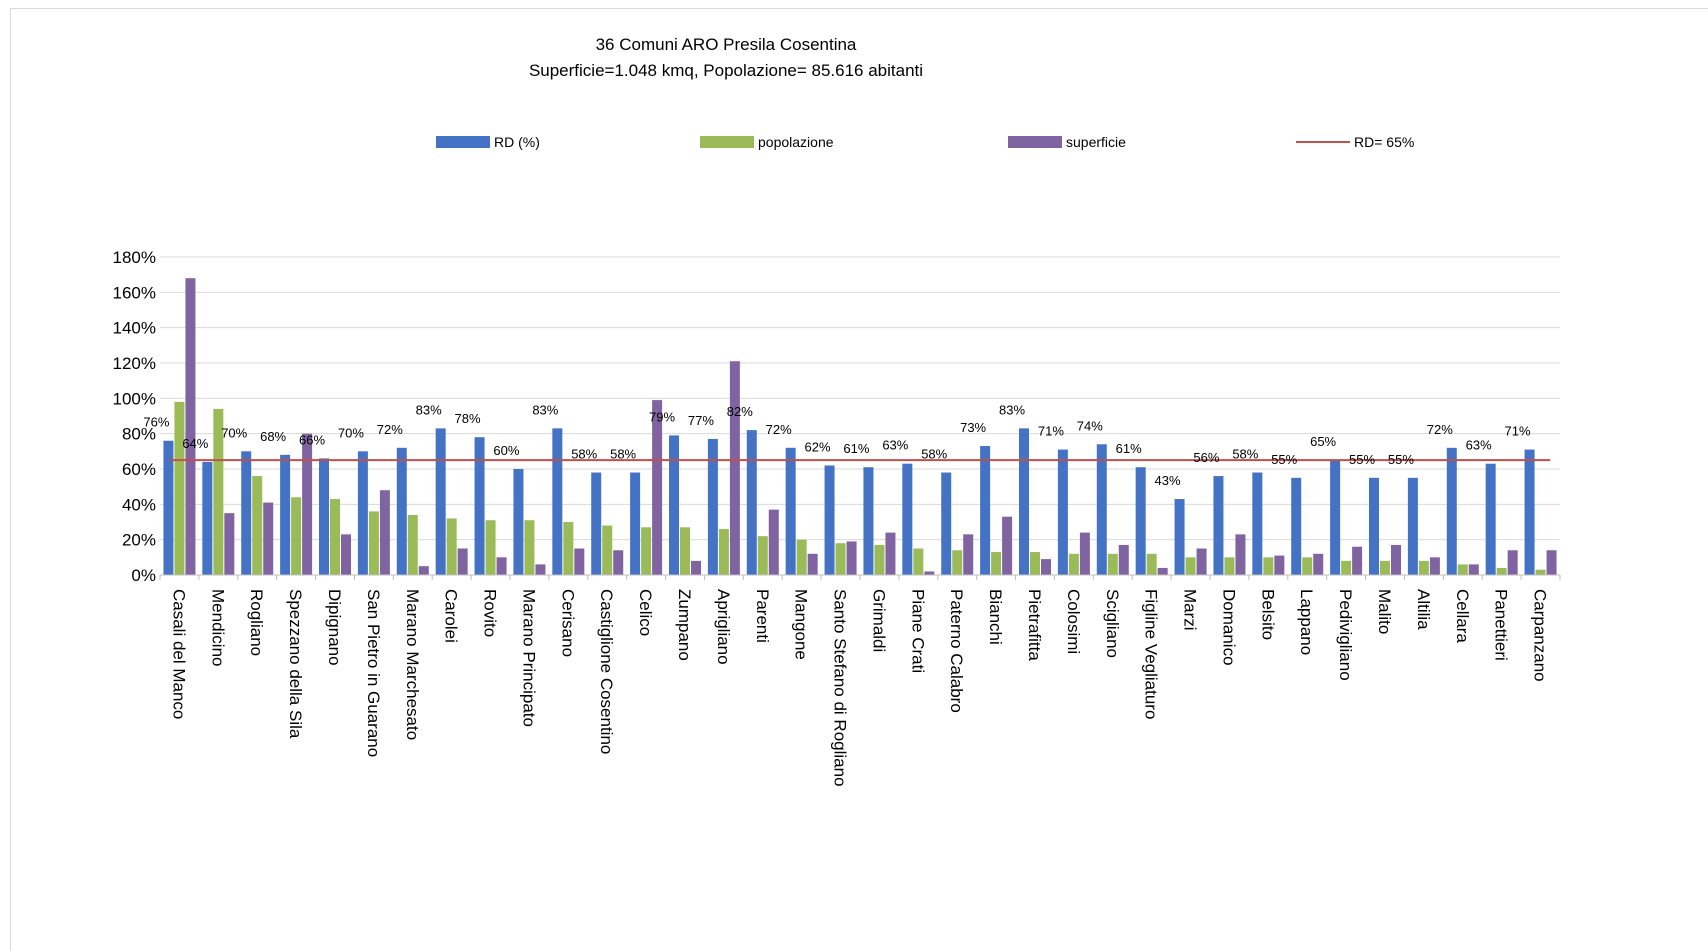  Describe the element at coordinates (973, 427) in the screenshot. I see `rd-data-label: 73%` at that location.